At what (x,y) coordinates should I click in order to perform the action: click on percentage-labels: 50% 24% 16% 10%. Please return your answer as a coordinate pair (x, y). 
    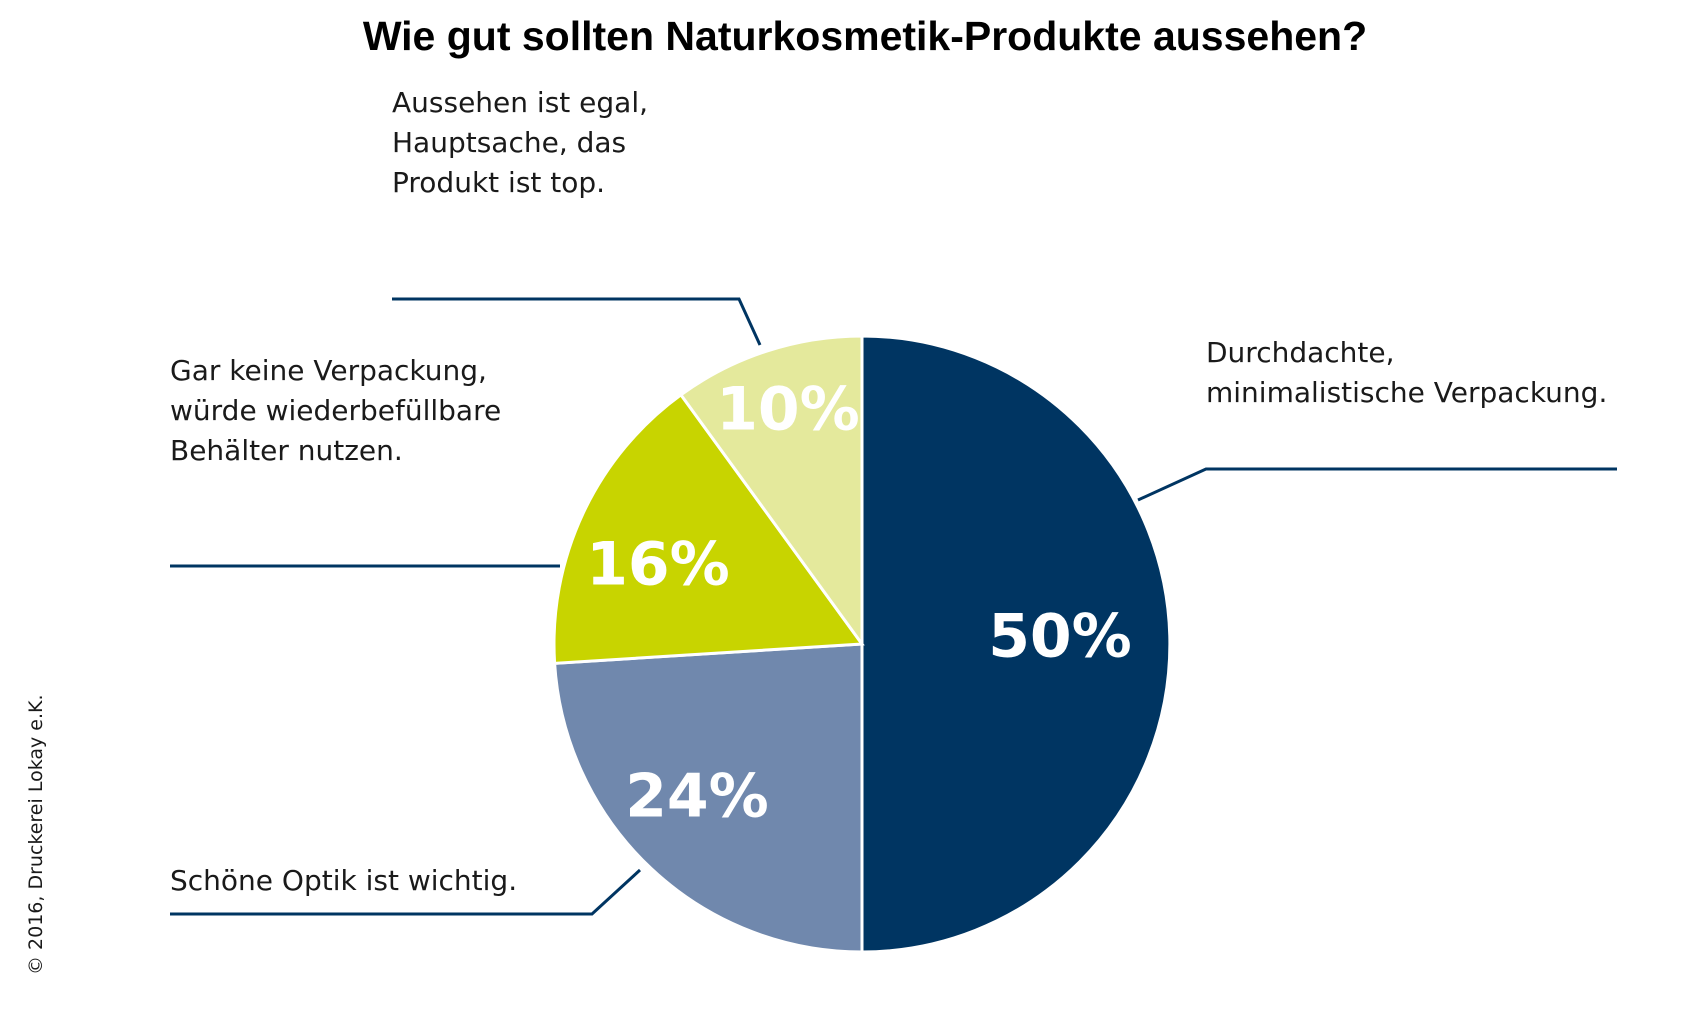
    Looking at the image, I should click on (859, 603).